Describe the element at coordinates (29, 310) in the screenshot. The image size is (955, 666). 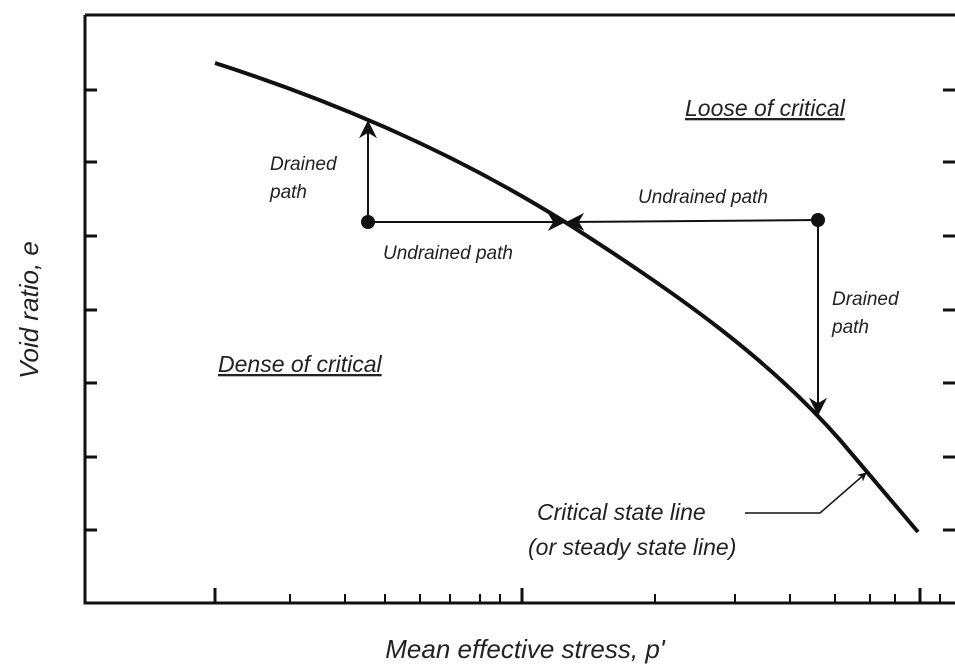
I see `y-axis-title: Void ratio, e` at that location.